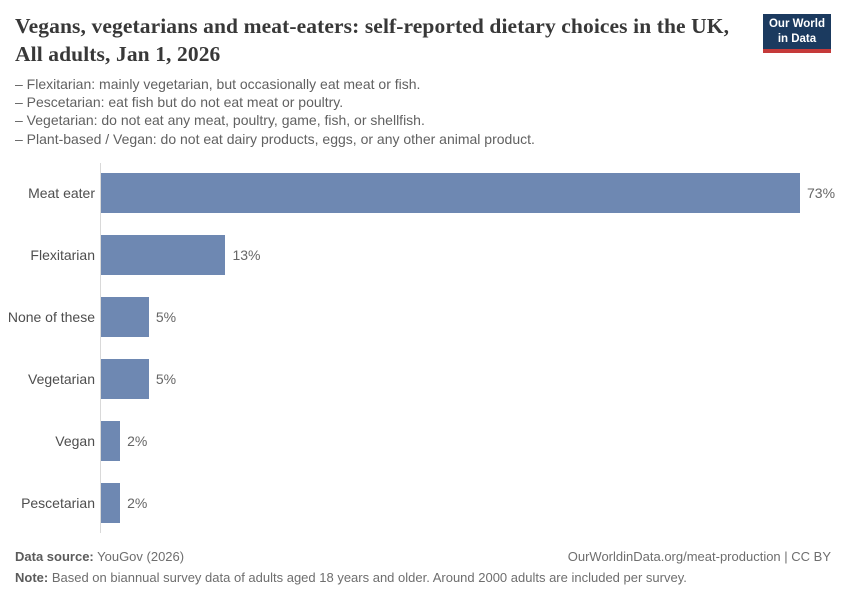 This screenshot has width=850, height=600. What do you see at coordinates (54, 556) in the screenshot?
I see `data-source-label: Data source:` at bounding box center [54, 556].